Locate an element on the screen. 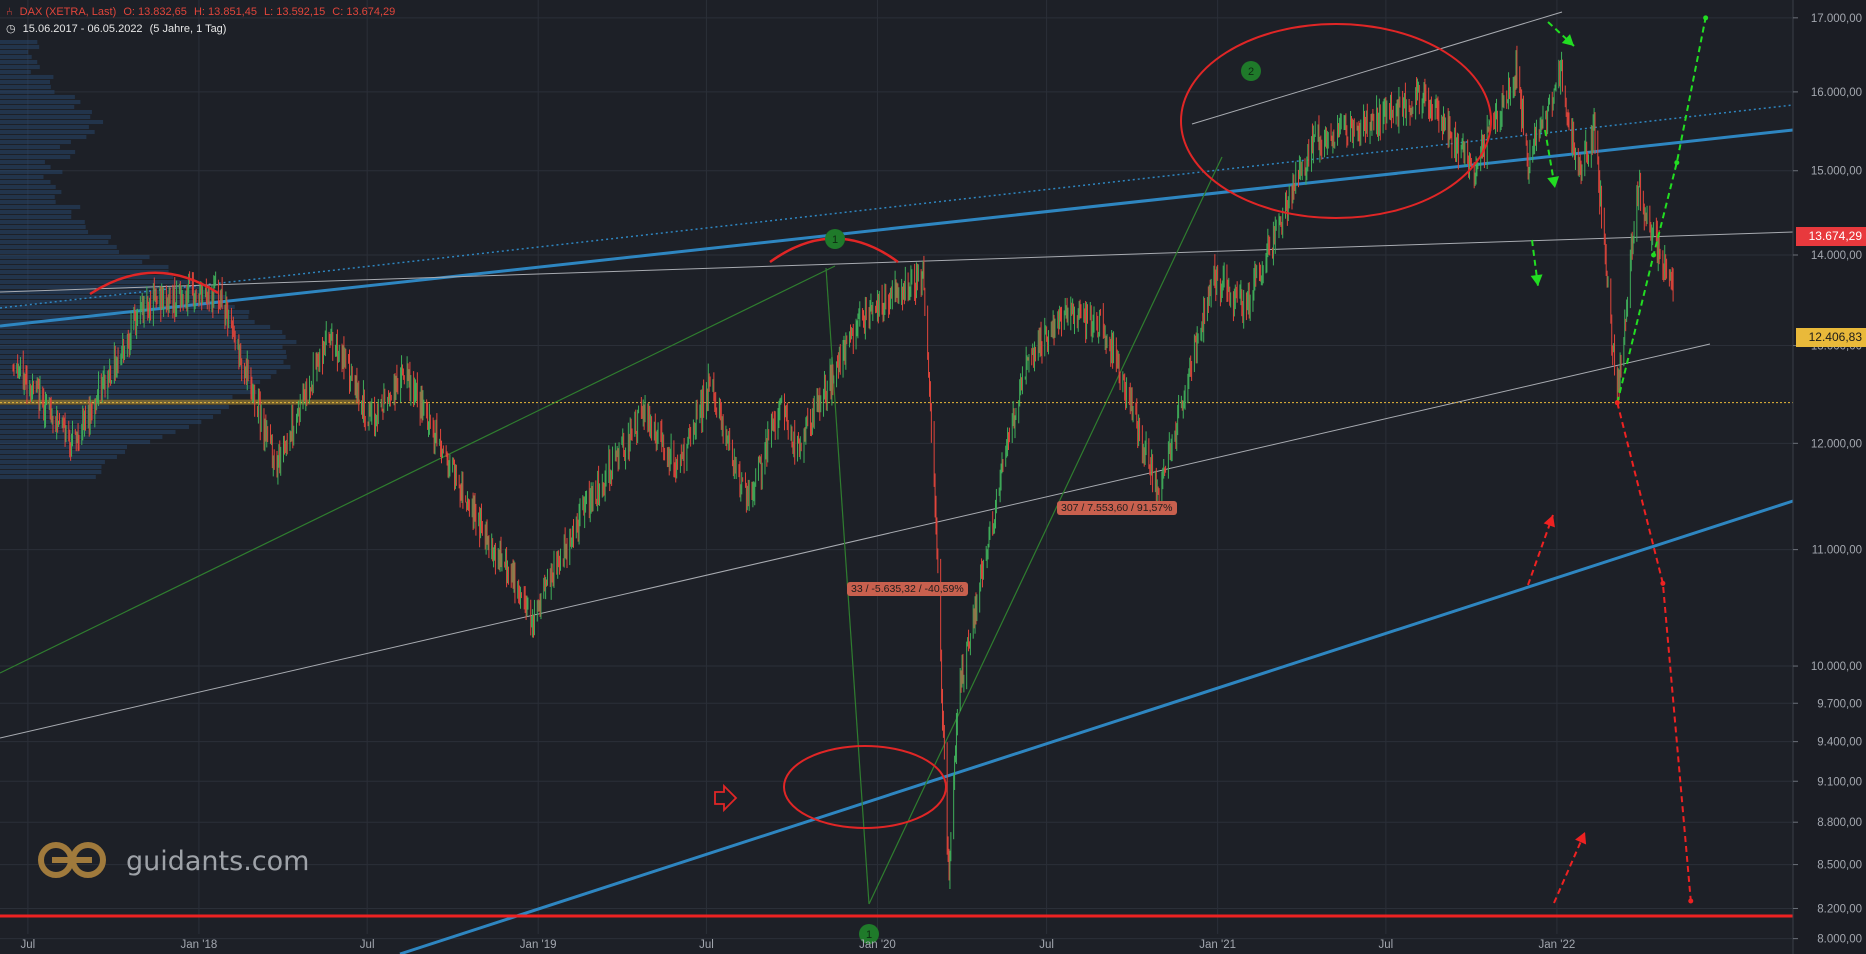  low-value: L: 13.592,15 is located at coordinates (295, 12).